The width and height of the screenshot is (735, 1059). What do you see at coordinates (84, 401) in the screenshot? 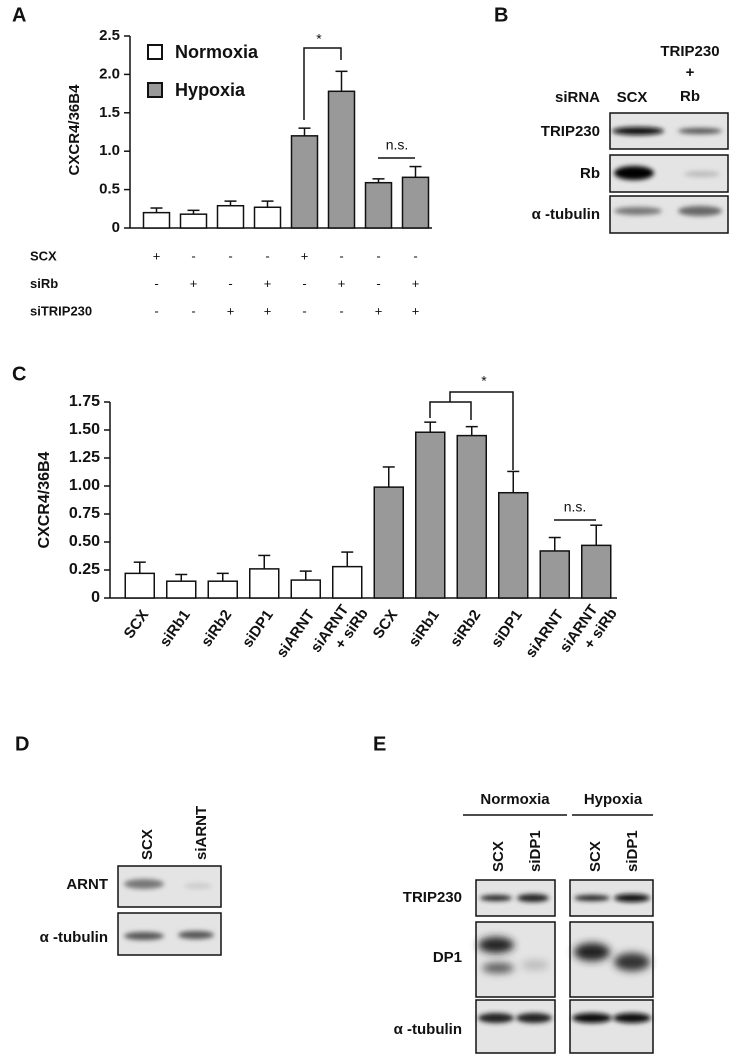
I see `y-tick-label: 1.75` at bounding box center [84, 401].